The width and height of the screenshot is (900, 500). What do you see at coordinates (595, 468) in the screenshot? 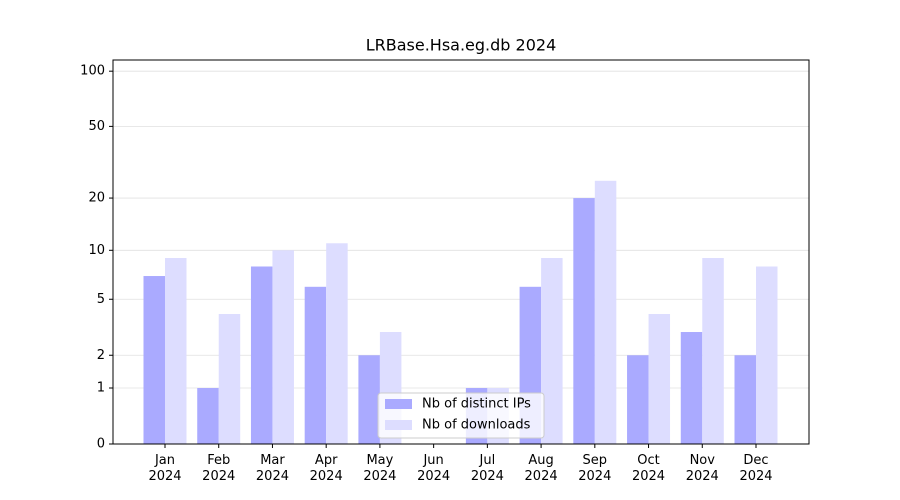
I see `x-tick-label: Sep 2024` at bounding box center [595, 468].